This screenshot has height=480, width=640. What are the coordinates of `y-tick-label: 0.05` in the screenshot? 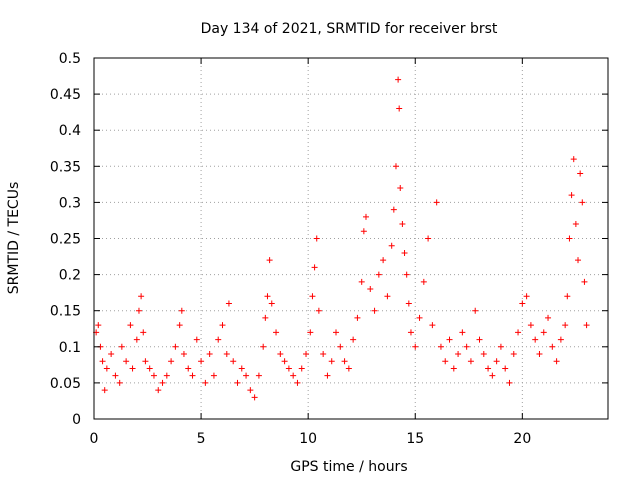 It's located at (65, 384).